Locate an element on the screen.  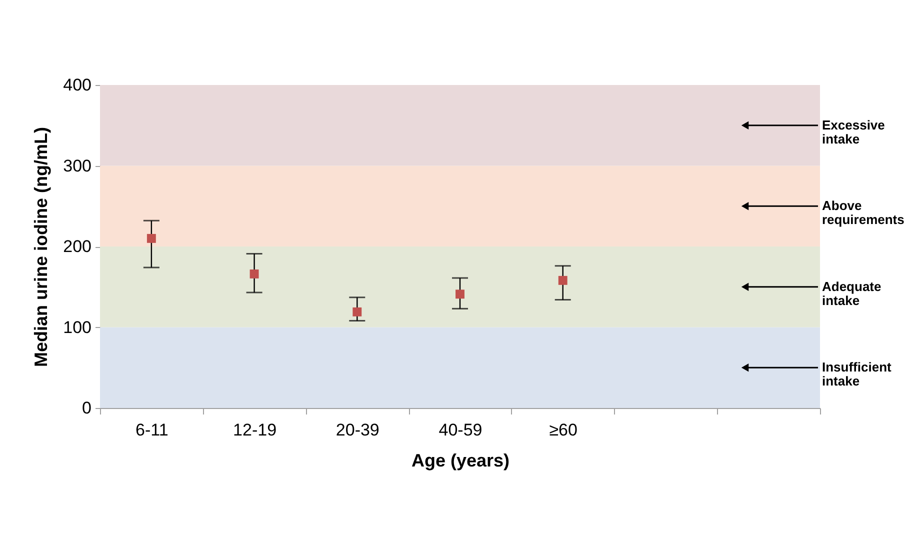
band-label: Adequate intake is located at coordinates (852, 293).